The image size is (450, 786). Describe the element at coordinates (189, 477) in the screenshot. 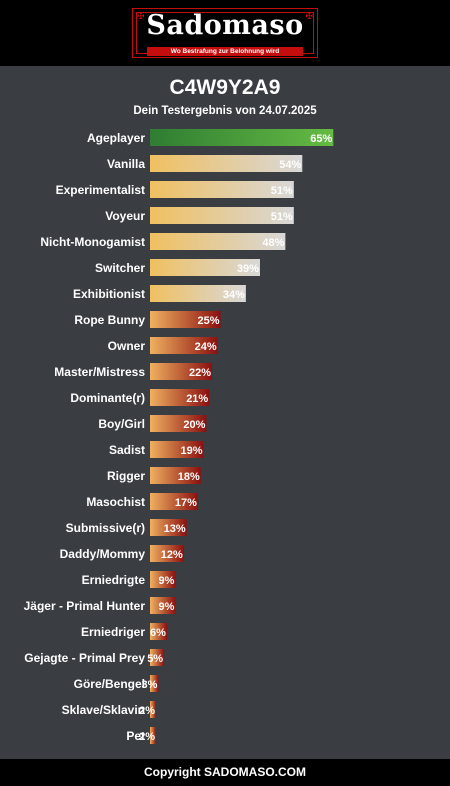

I see `value-label: 18%` at that location.